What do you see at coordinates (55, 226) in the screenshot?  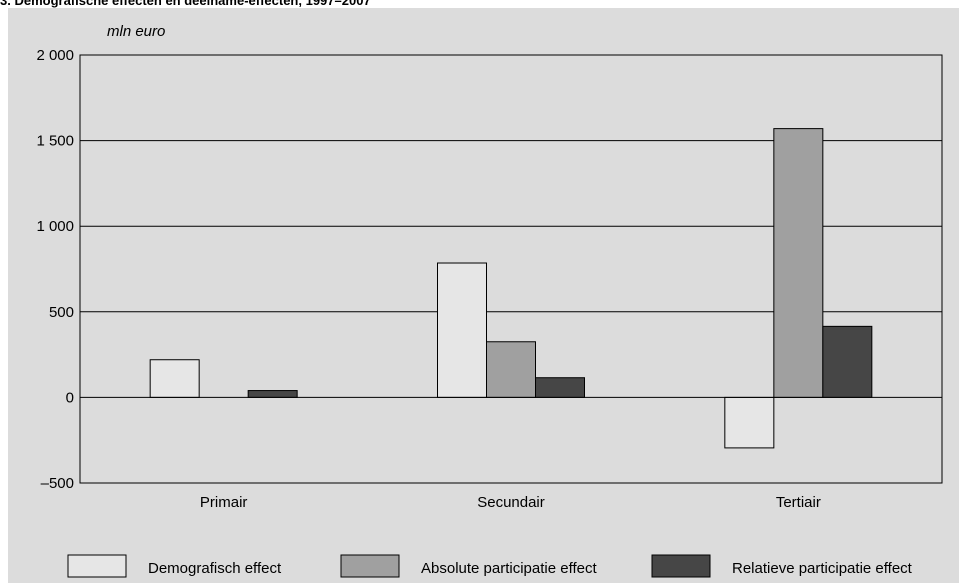 I see `y-tick-label: 1 000` at bounding box center [55, 226].